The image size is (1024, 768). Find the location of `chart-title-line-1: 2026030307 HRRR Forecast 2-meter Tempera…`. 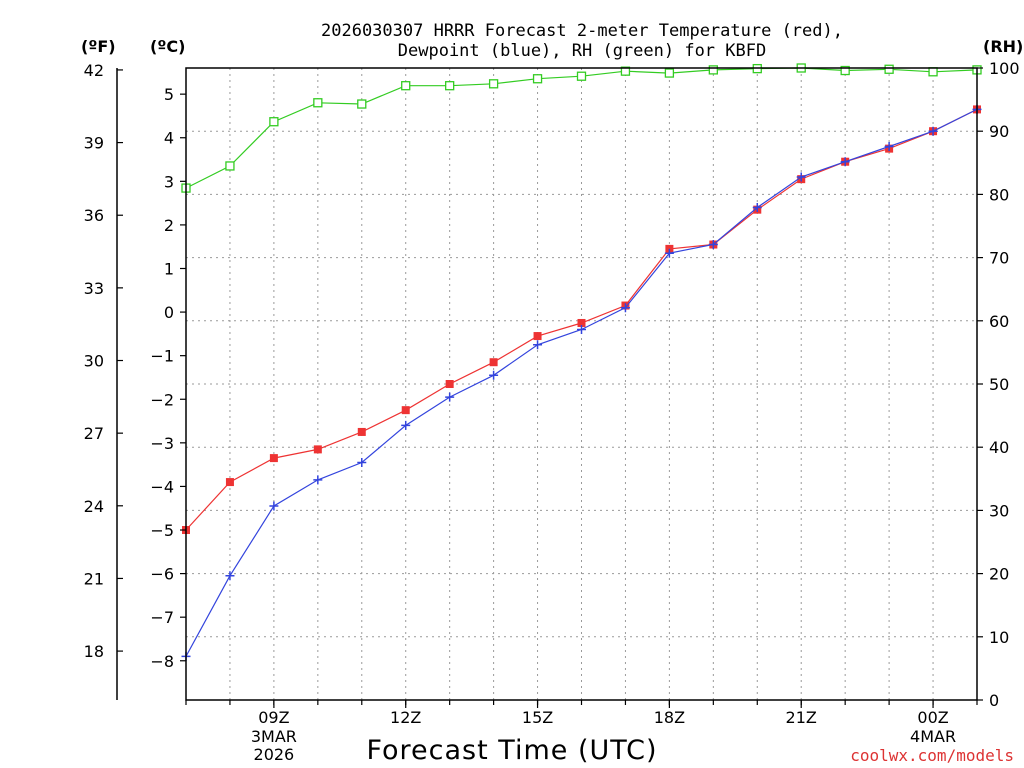

chart-title-line-1: 2026030307 HRRR Forecast 2-meter Tempera… is located at coordinates (582, 31).